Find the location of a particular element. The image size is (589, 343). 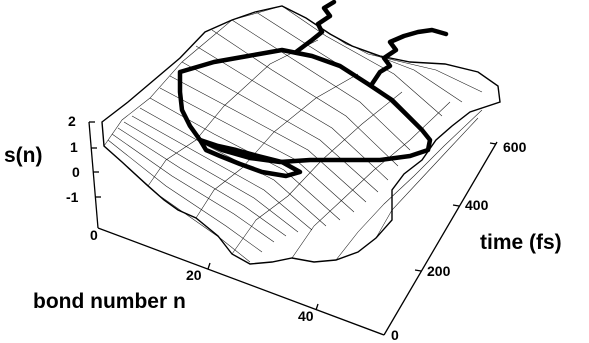

x-tick-label-40: 40 is located at coordinates (306, 316).